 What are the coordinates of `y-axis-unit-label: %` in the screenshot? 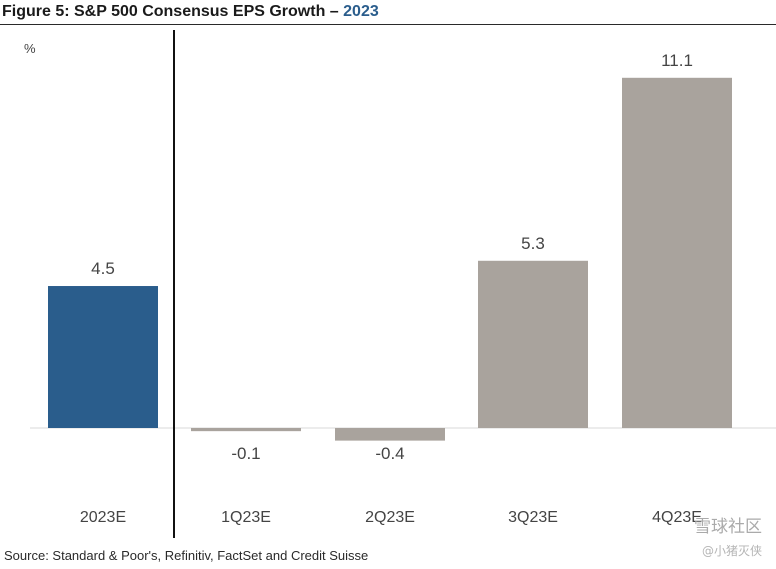 It's located at (30, 48).